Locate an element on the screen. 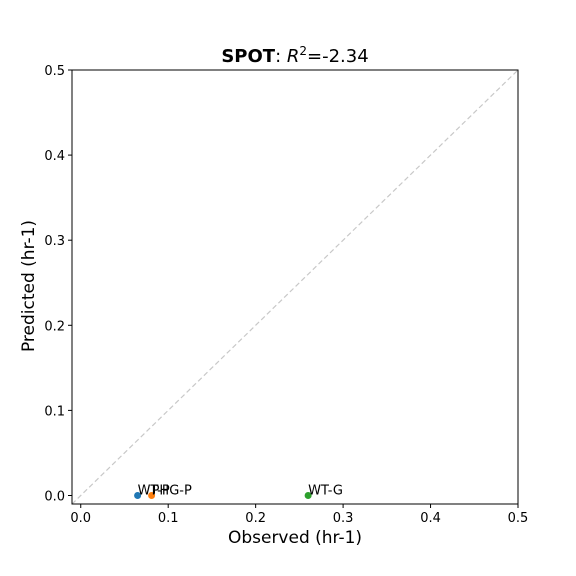 The width and height of the screenshot is (576, 576). y-axis-label: Predicted (hr-1) is located at coordinates (29, 286).